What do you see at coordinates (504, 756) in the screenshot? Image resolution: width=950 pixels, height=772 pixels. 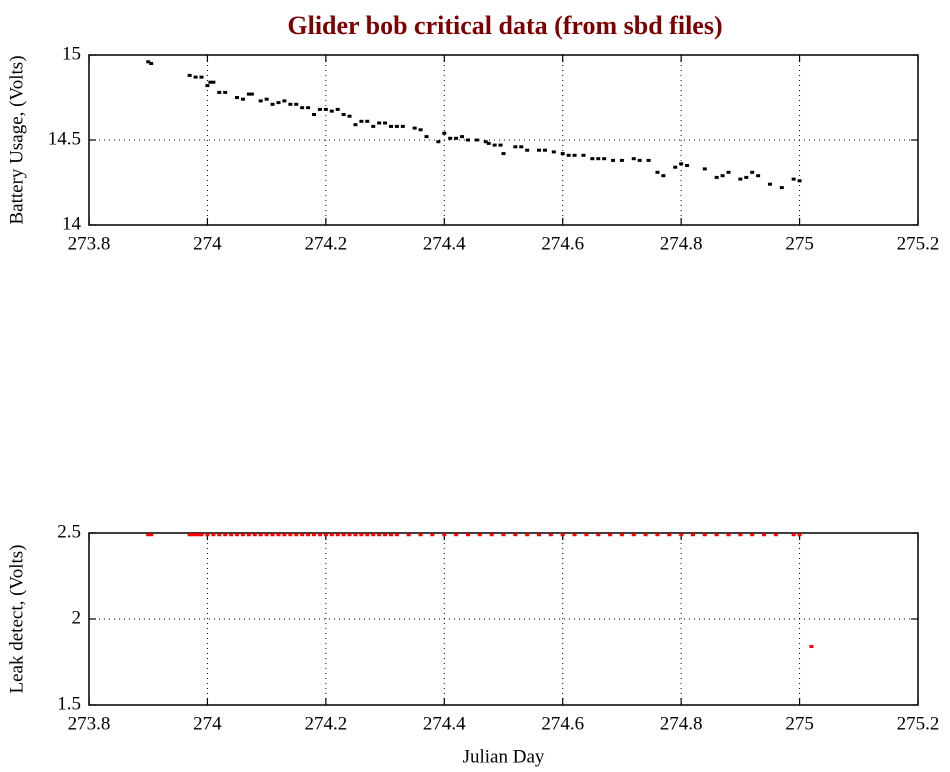 I see `x-axis-label: Julian Day` at bounding box center [504, 756].